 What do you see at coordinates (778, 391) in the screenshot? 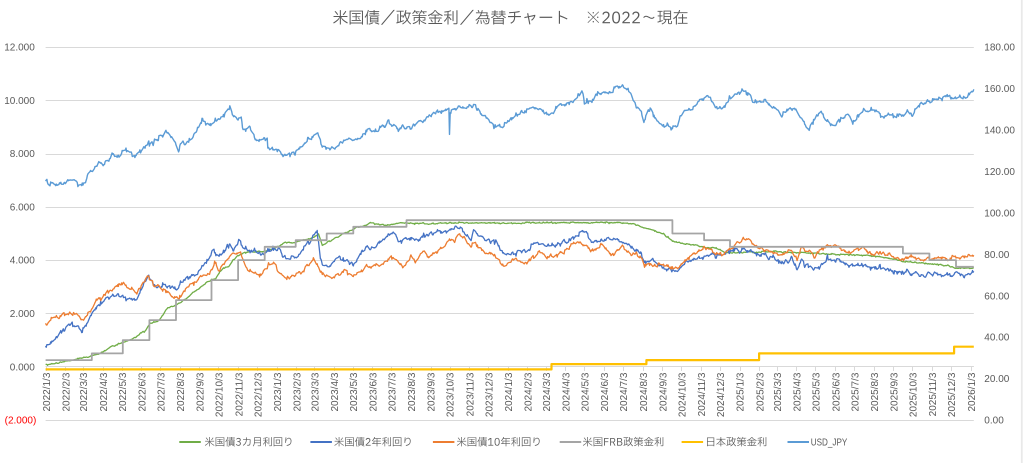
I see `svg-text: 2025/3/3` at bounding box center [778, 391].